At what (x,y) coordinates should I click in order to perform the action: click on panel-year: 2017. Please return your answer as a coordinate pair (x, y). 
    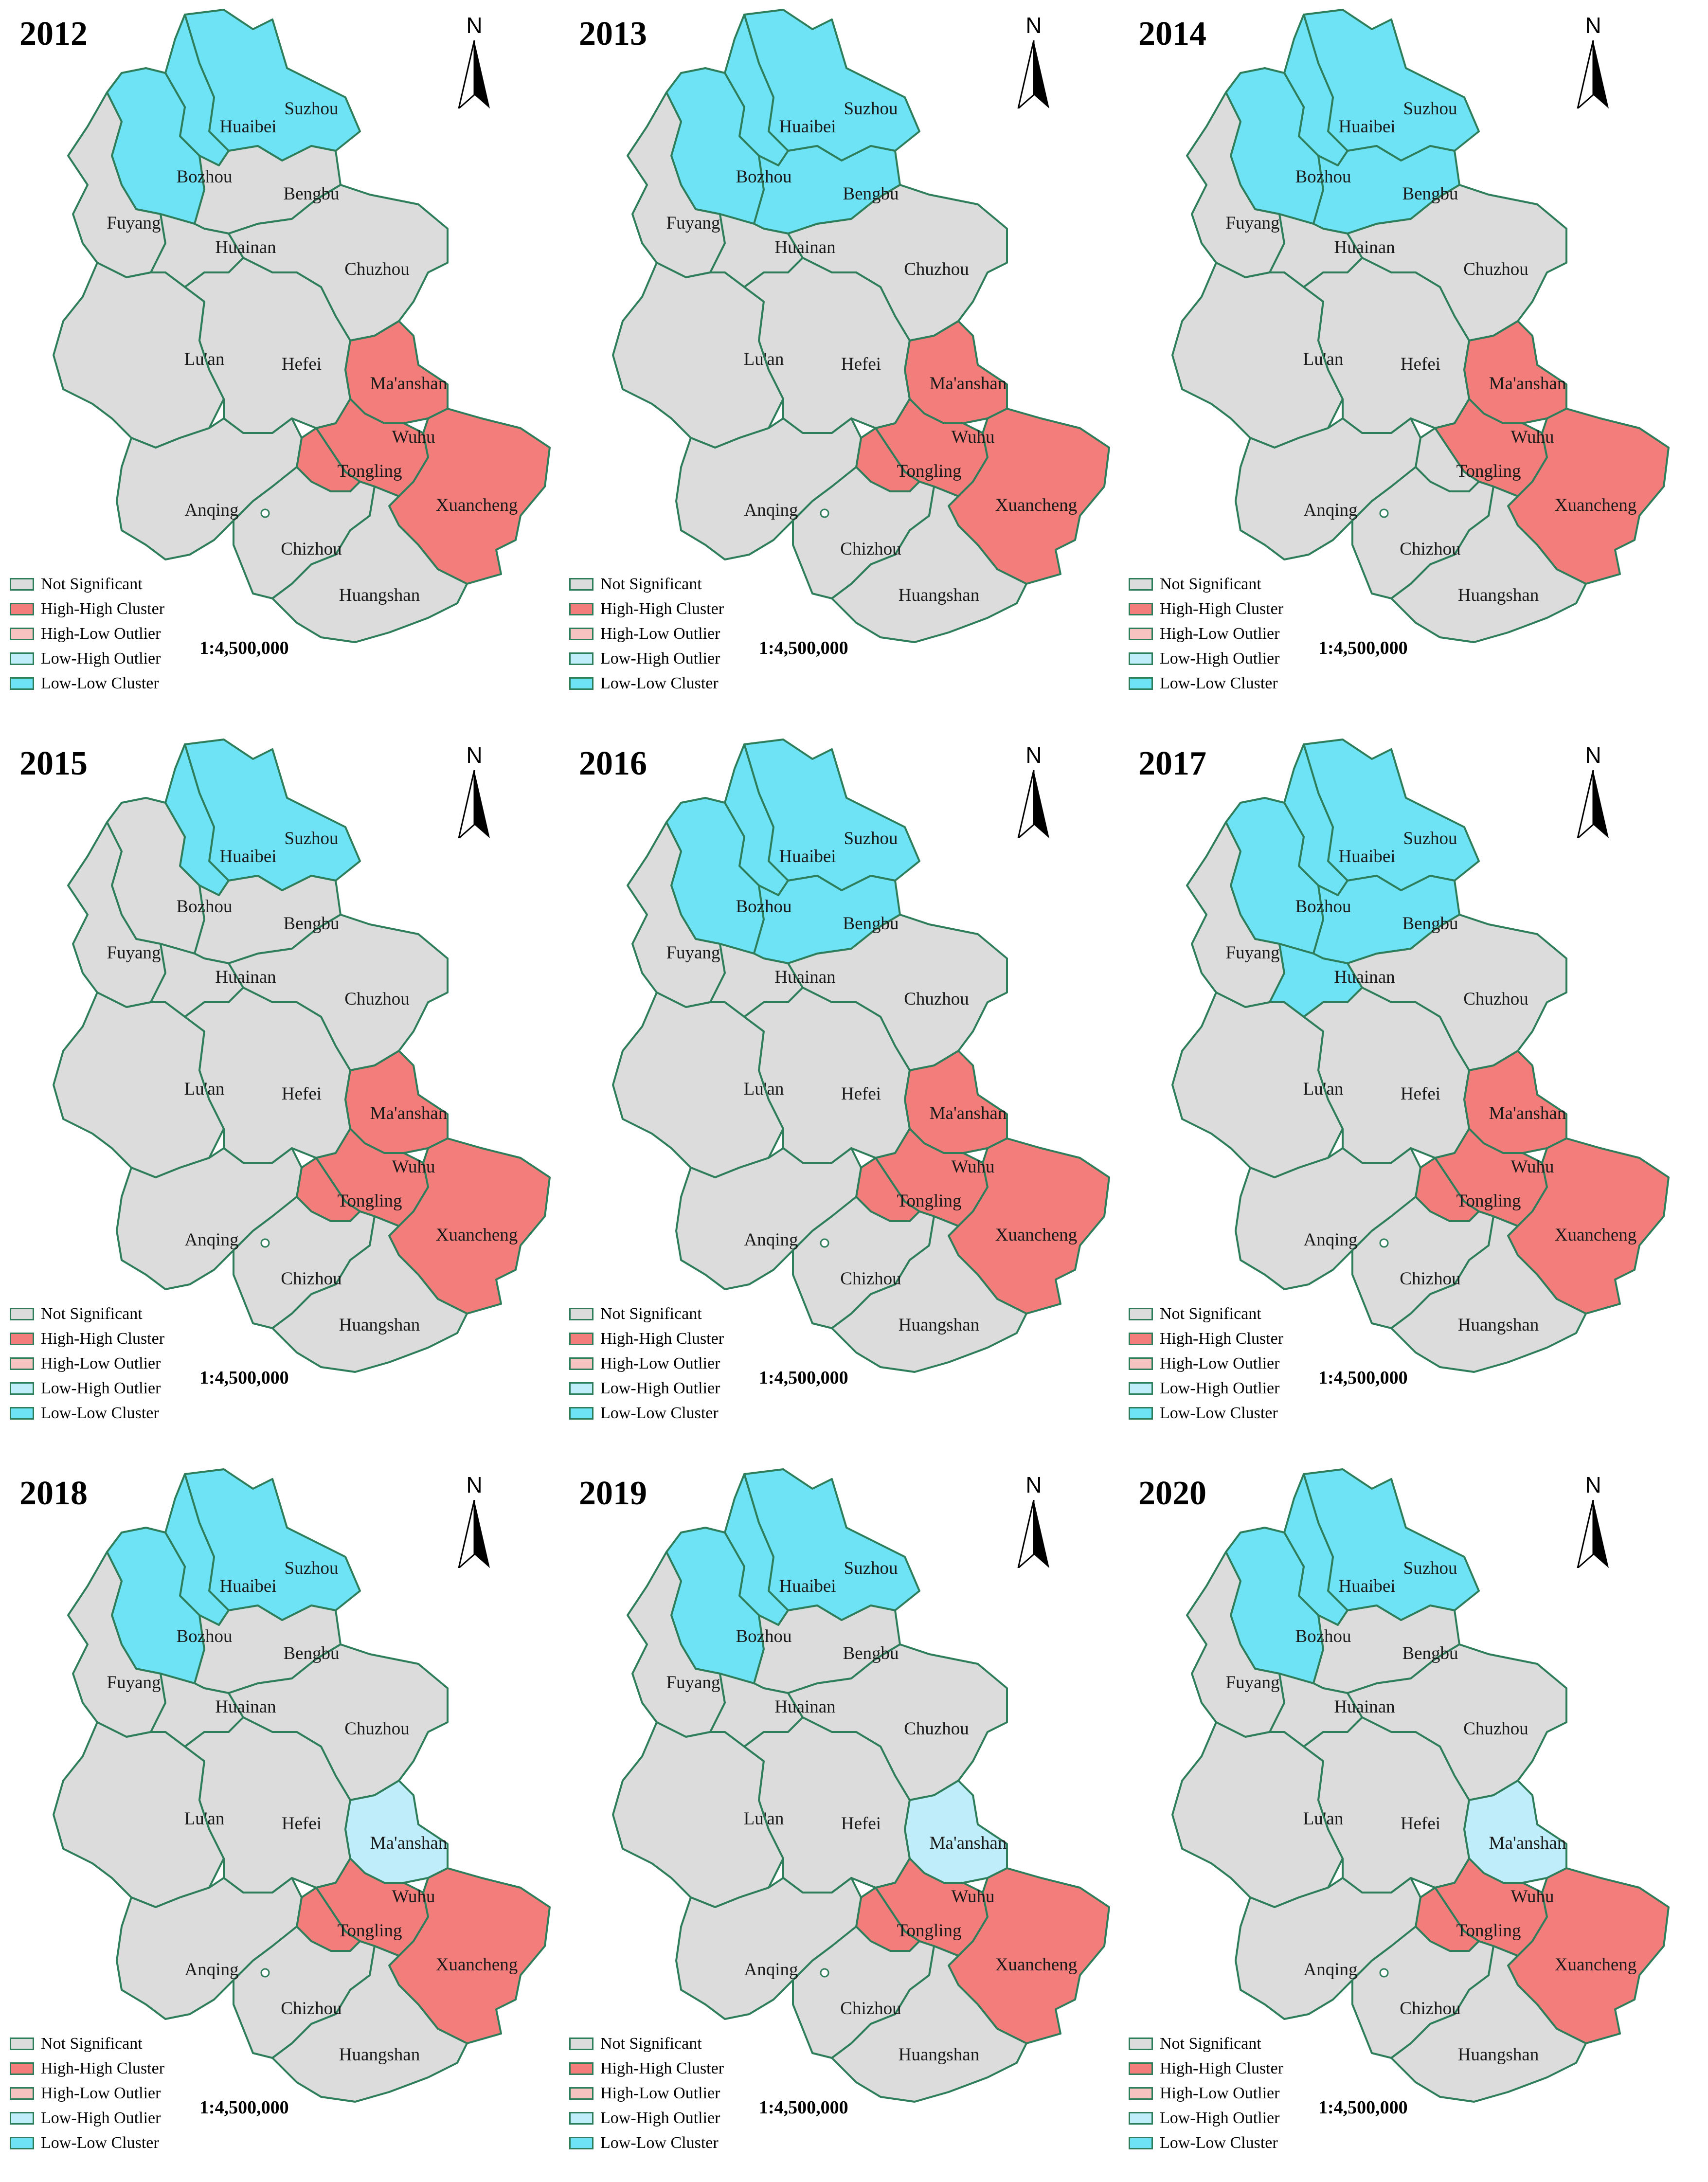
    Looking at the image, I should click on (1172, 763).